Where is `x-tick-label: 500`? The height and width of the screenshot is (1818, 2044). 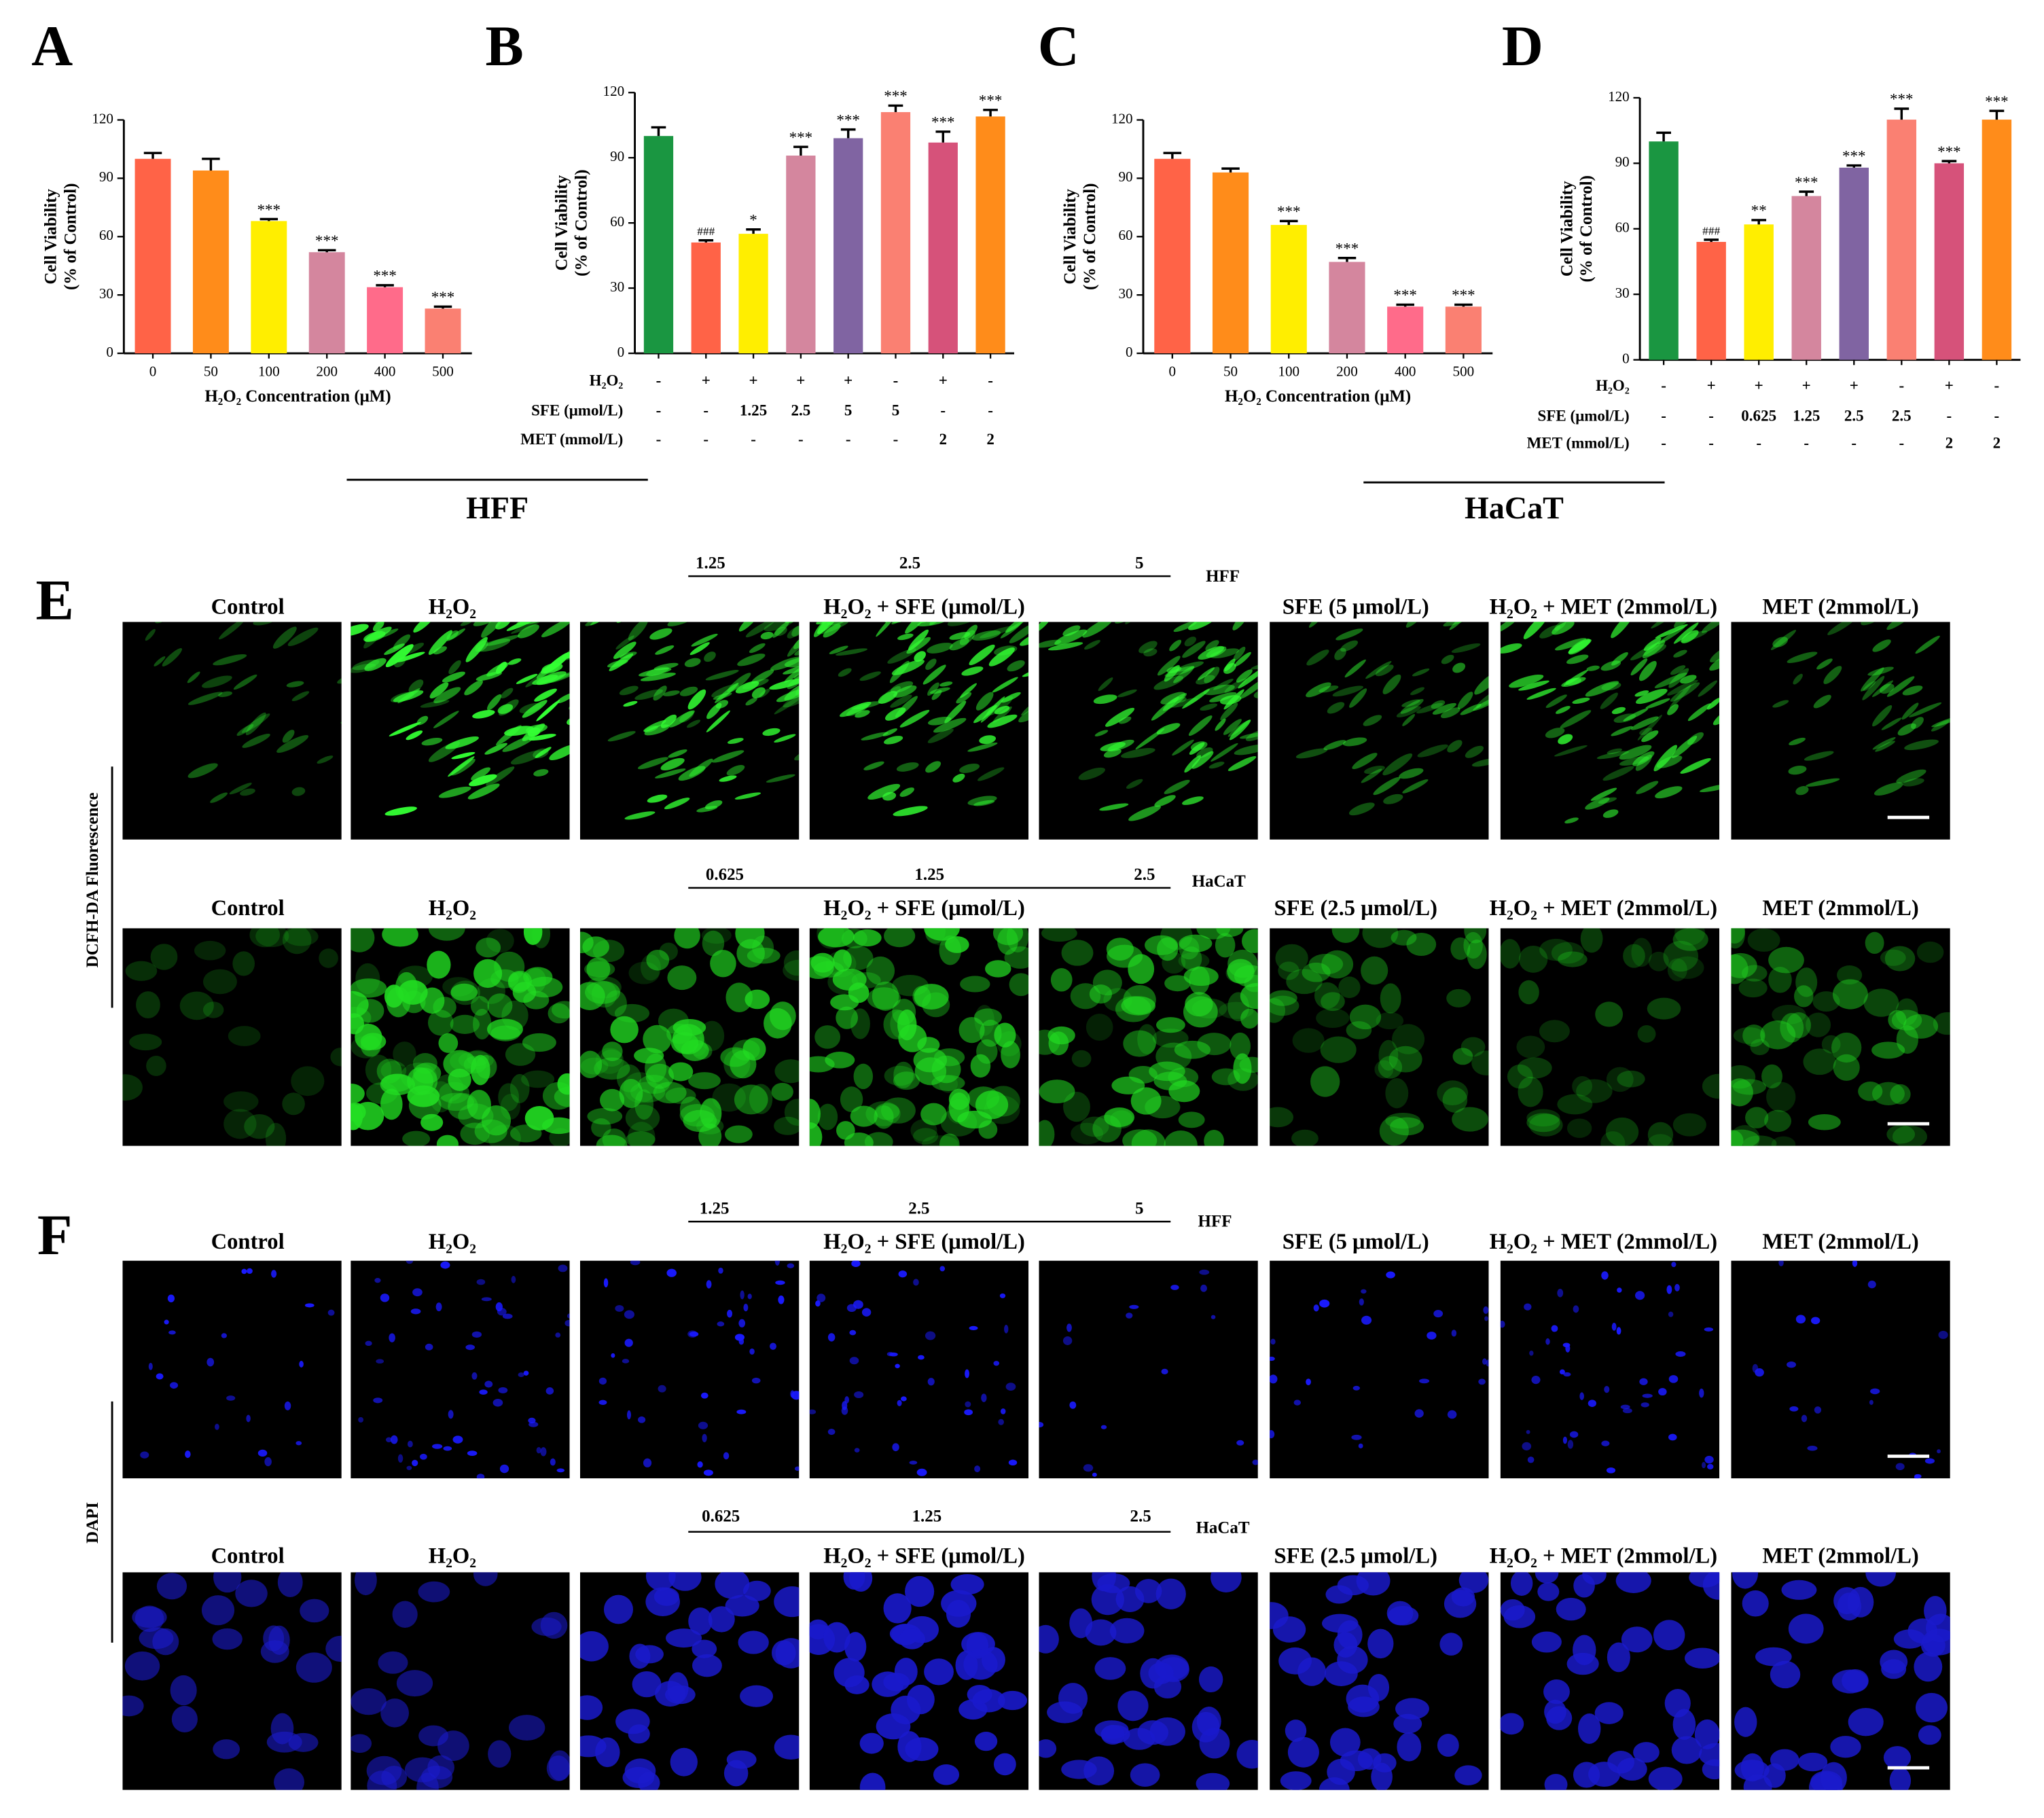
x-tick-label: 500 is located at coordinates (443, 371).